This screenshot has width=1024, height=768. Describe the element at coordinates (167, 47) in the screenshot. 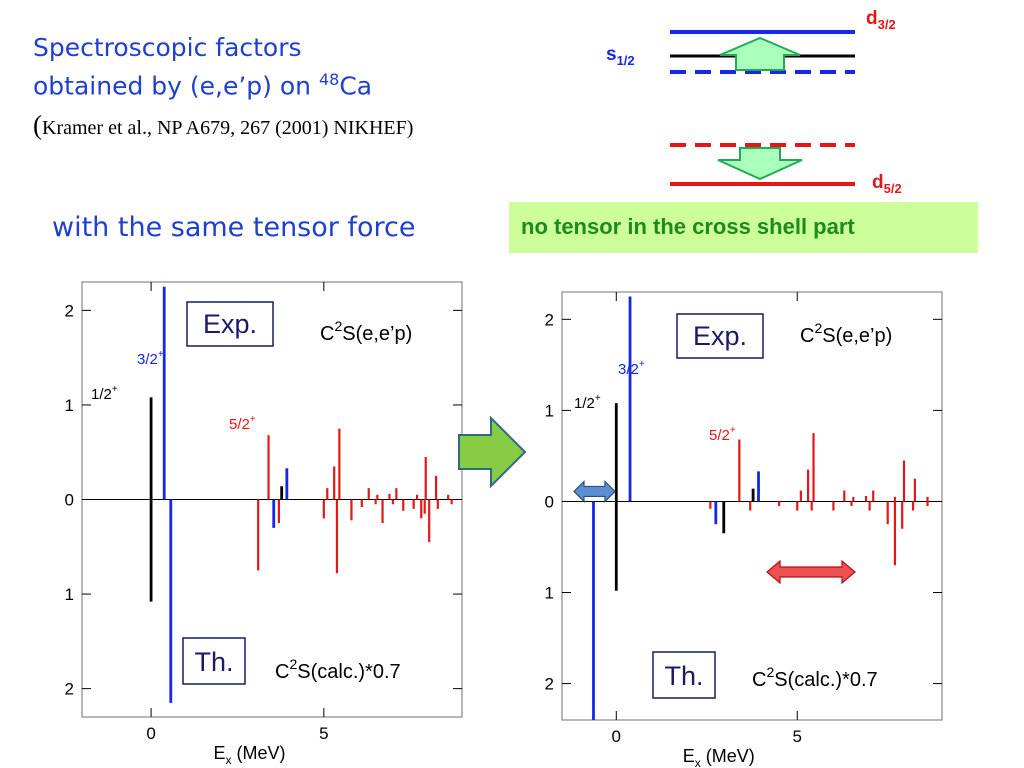

I see `title-line-1: Spectroscopic factors` at that location.